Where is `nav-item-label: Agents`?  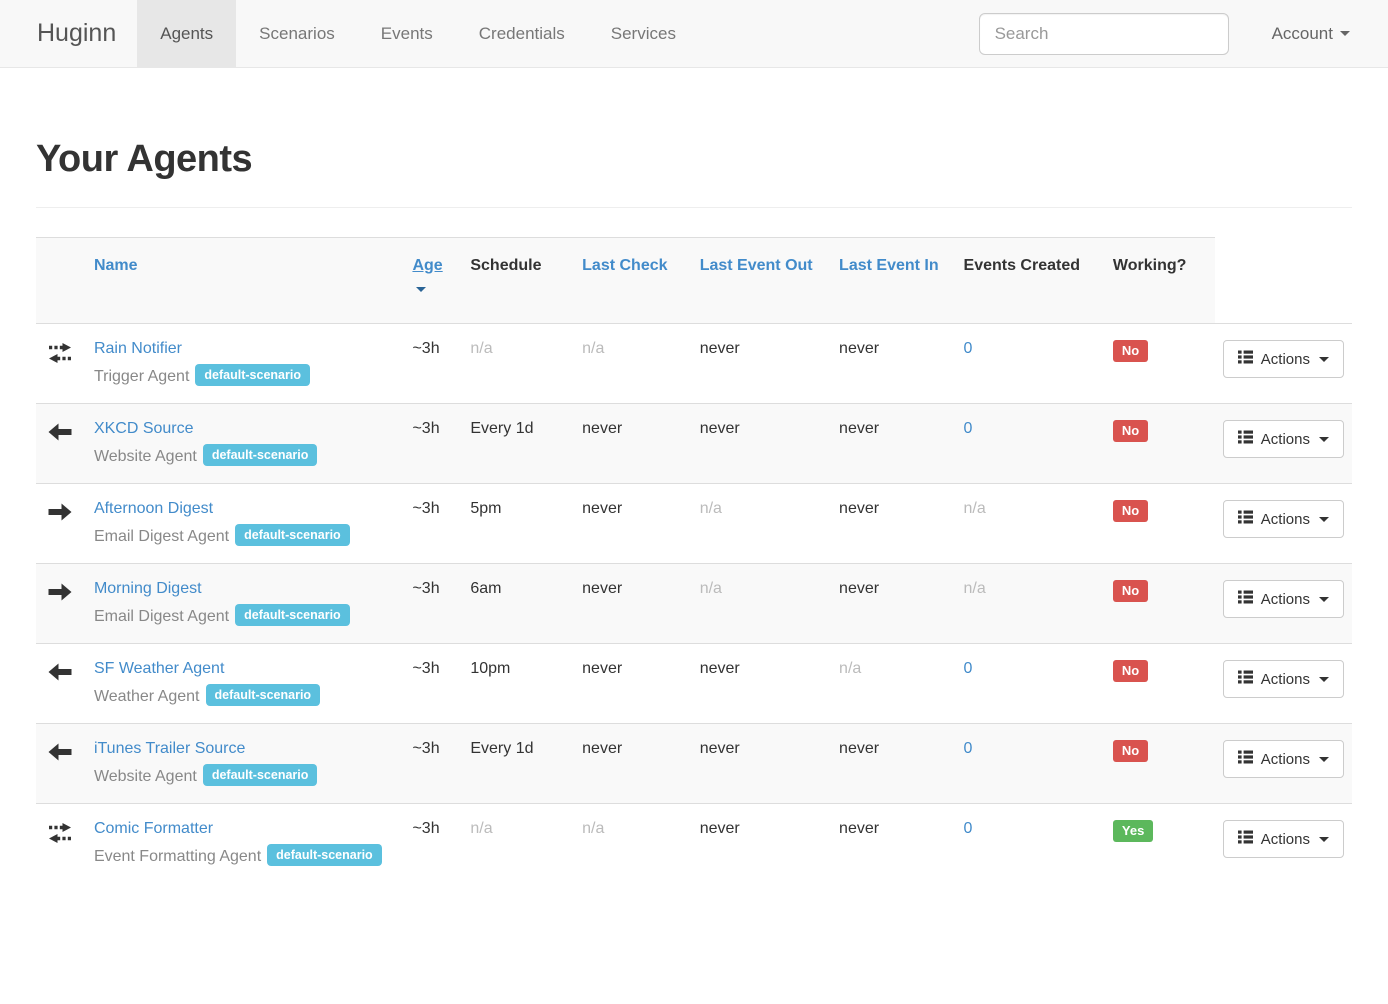 nav-item-label: Agents is located at coordinates (187, 33).